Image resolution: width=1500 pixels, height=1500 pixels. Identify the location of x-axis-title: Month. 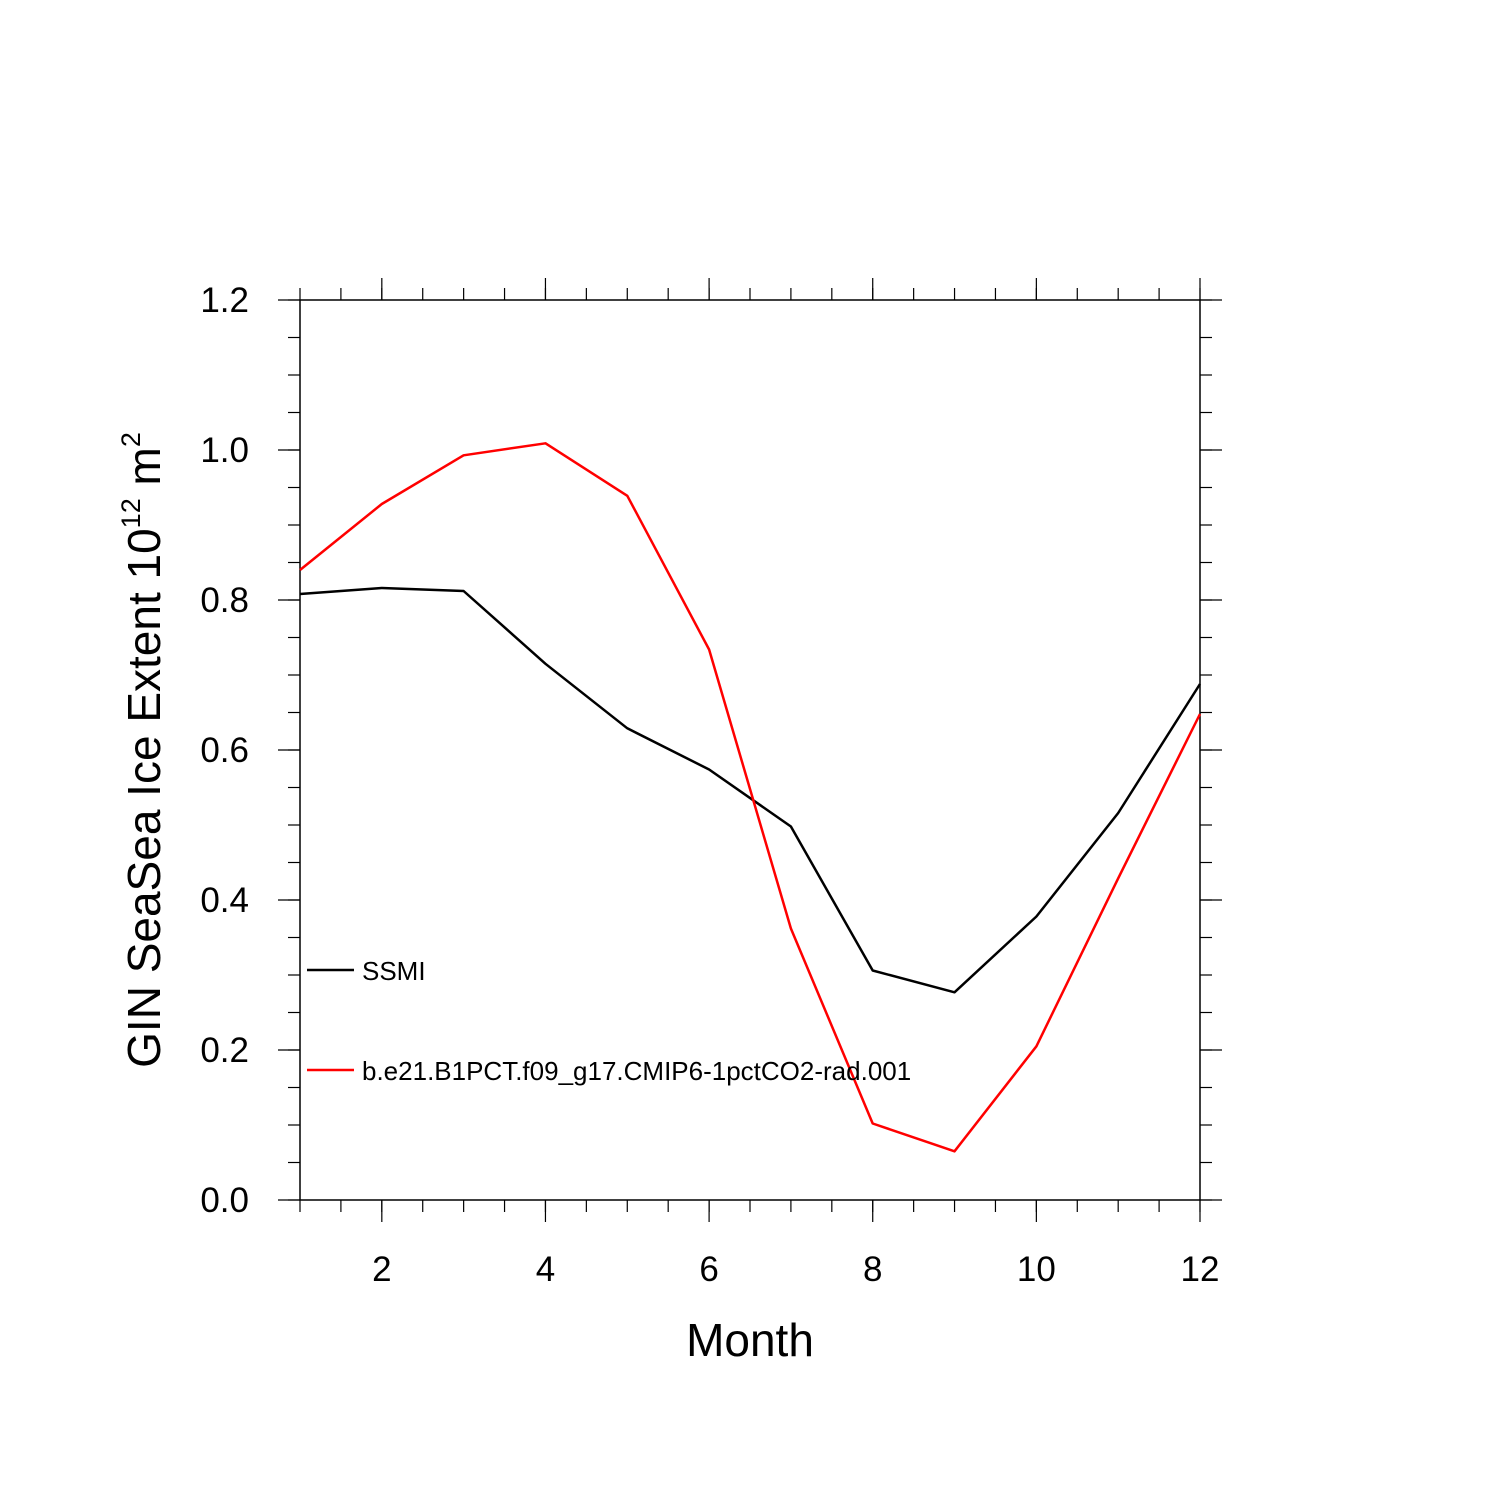
(750, 1340).